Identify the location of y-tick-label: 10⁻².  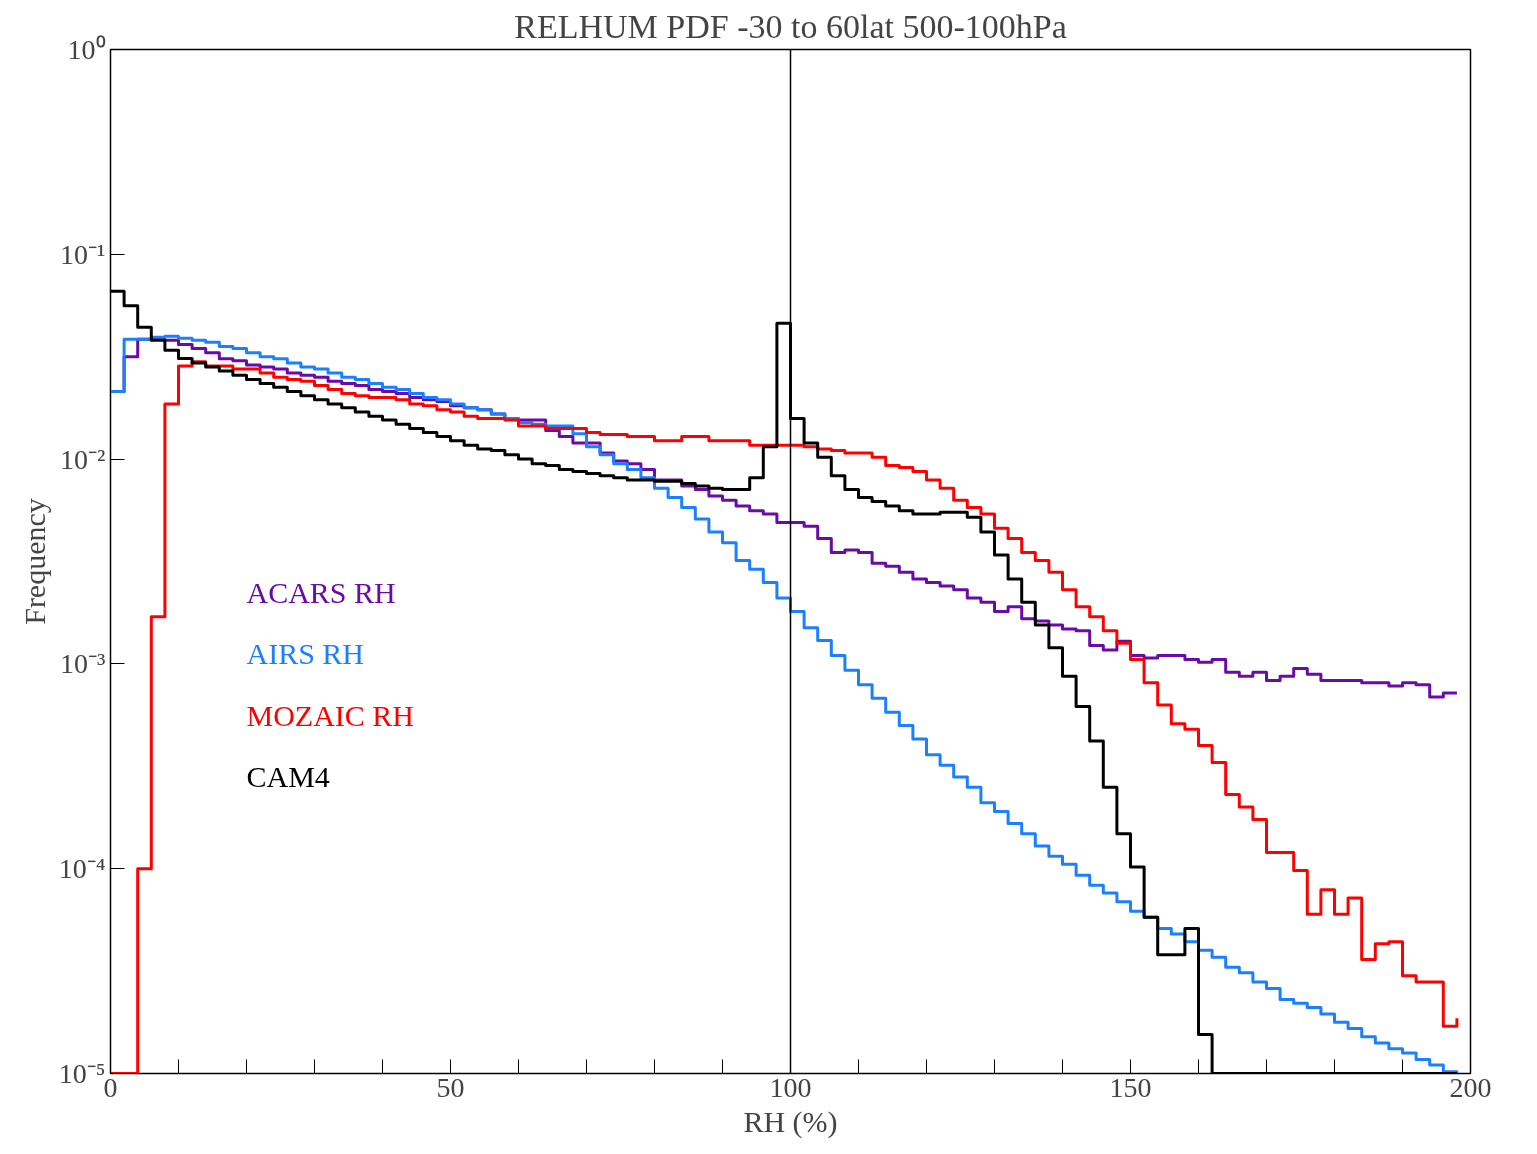
(83, 459).